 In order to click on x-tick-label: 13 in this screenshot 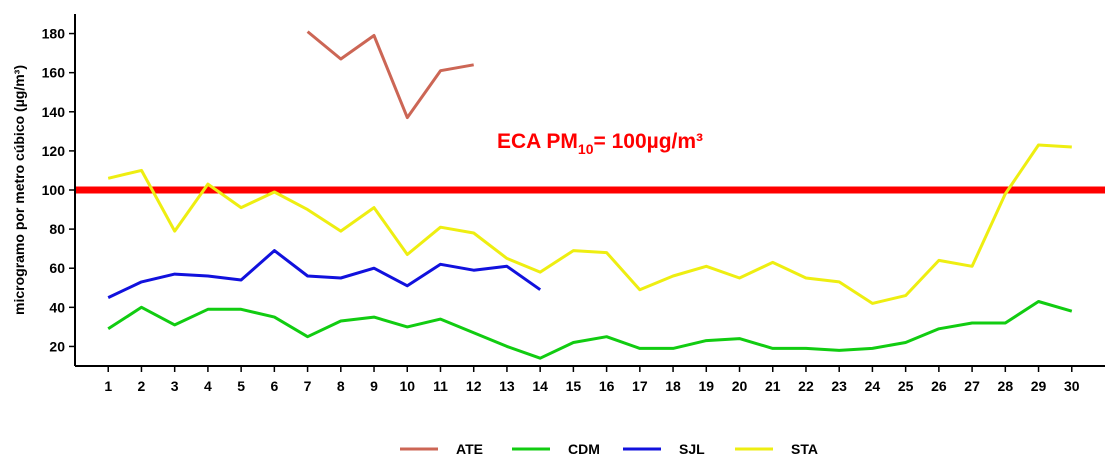, I will do `click(507, 386)`.